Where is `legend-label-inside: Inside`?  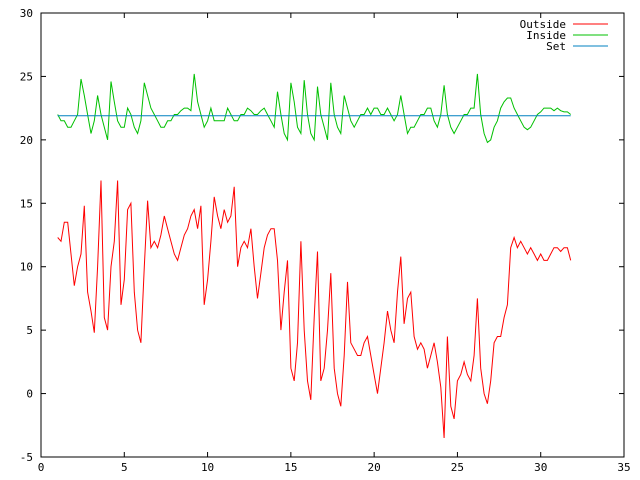
legend-label-inside: Inside is located at coordinates (546, 35).